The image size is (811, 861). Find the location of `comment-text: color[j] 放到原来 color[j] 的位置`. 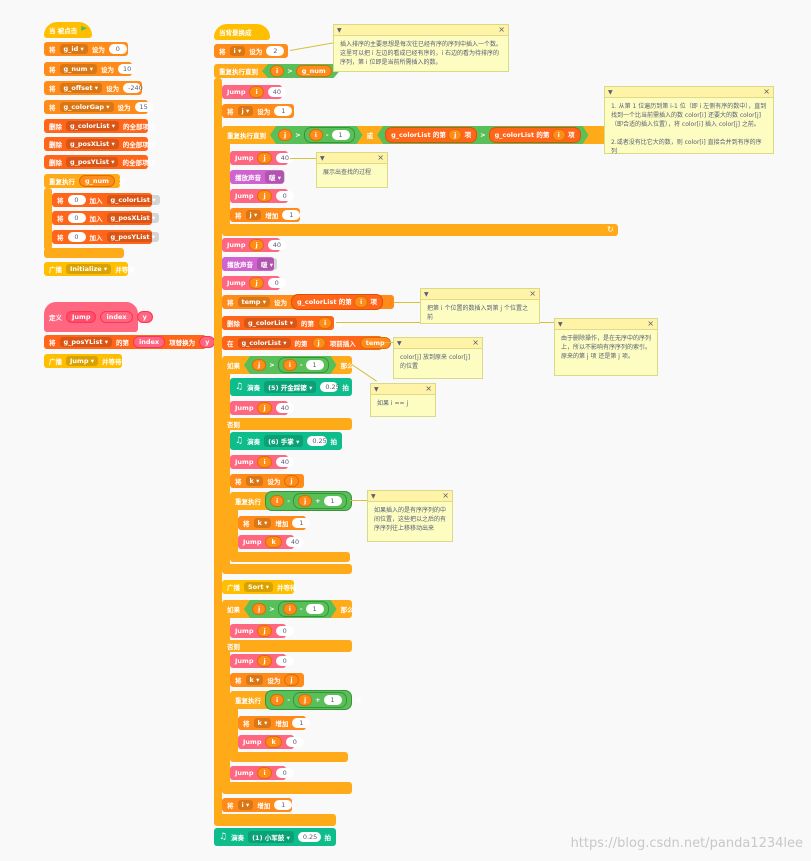

comment-text: color[j] 放到原来 color[j] 的位置 is located at coordinates (435, 362).